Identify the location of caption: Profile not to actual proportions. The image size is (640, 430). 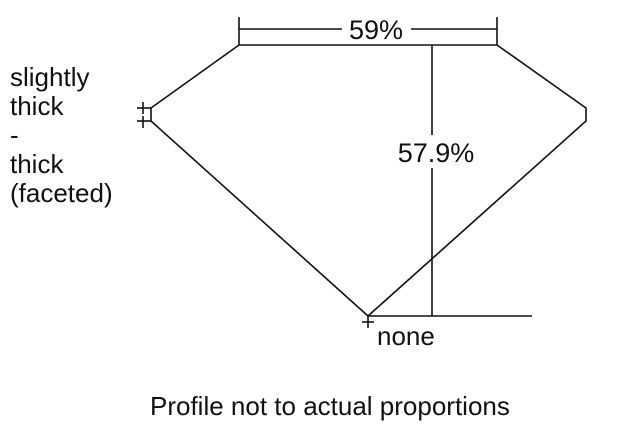
(330, 406).